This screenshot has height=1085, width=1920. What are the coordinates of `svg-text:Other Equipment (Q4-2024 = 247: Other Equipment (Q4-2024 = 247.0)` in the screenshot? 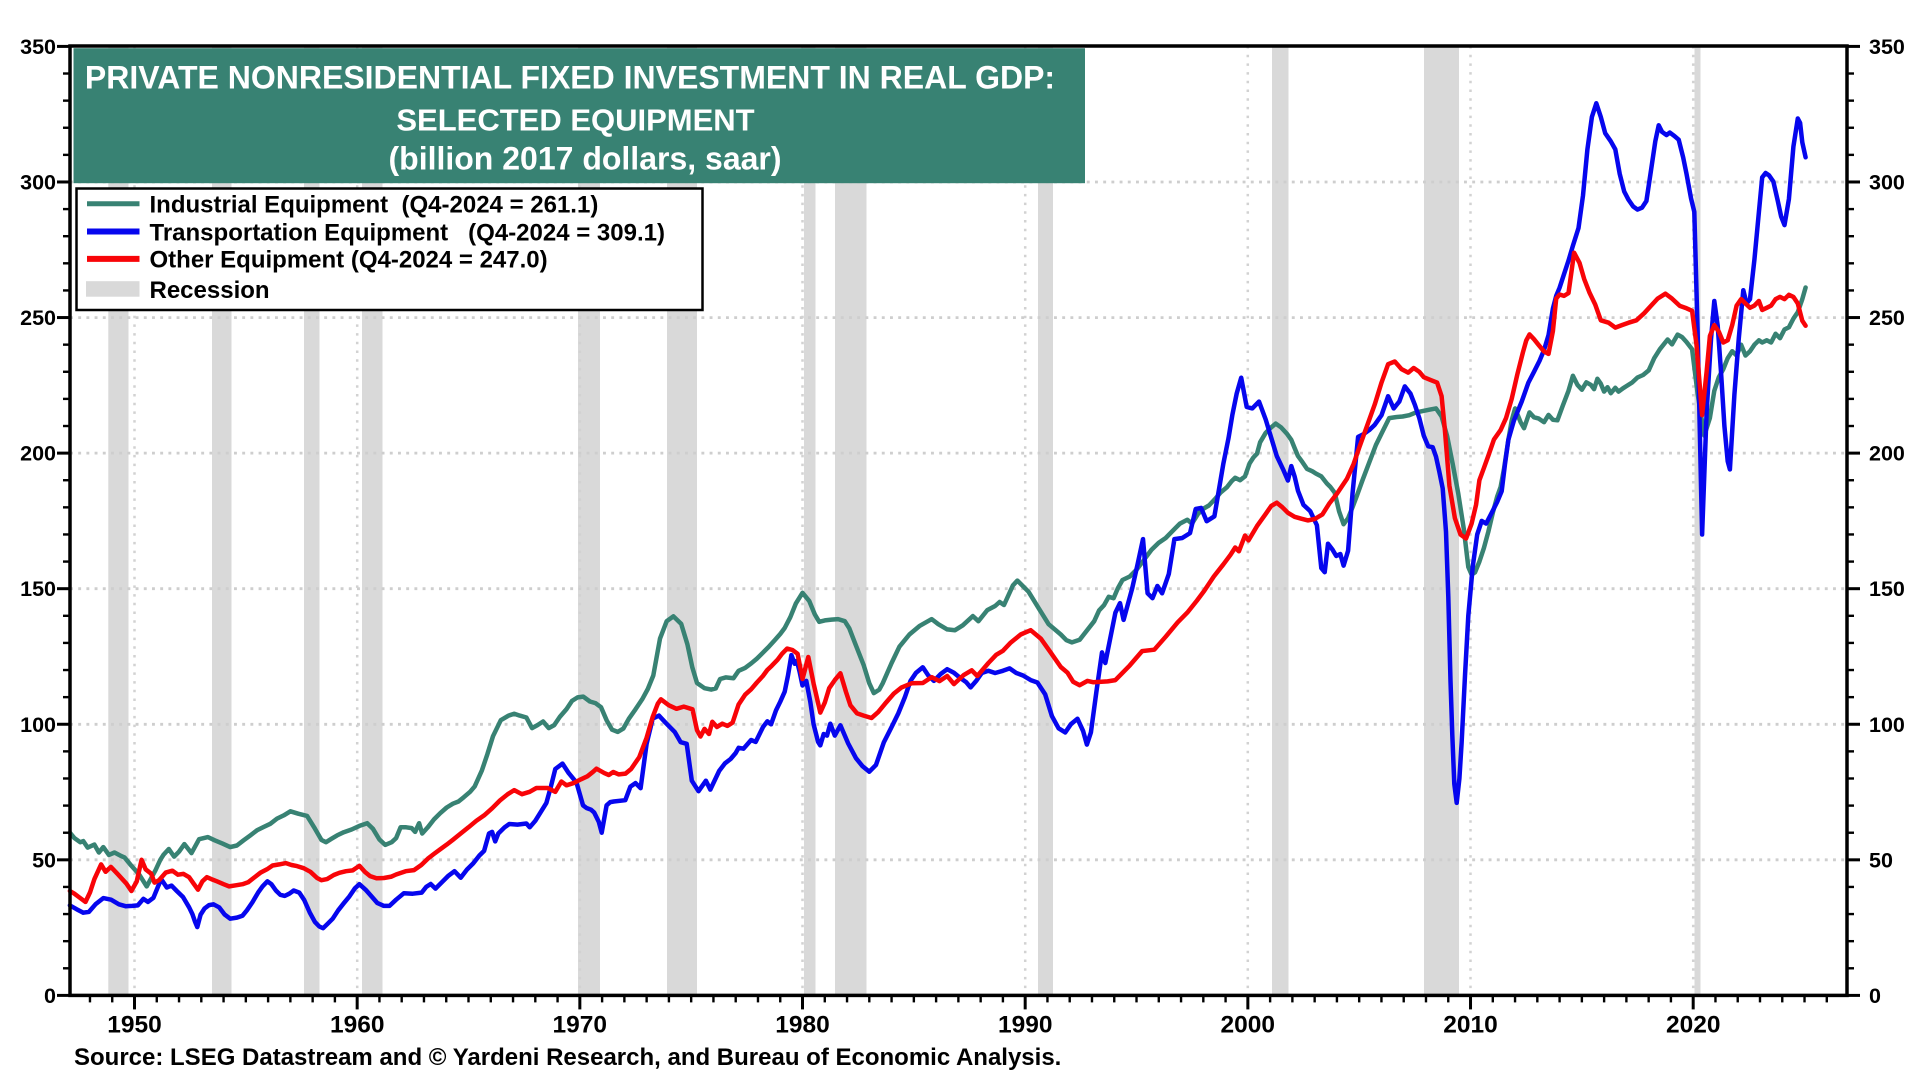 It's located at (349, 260).